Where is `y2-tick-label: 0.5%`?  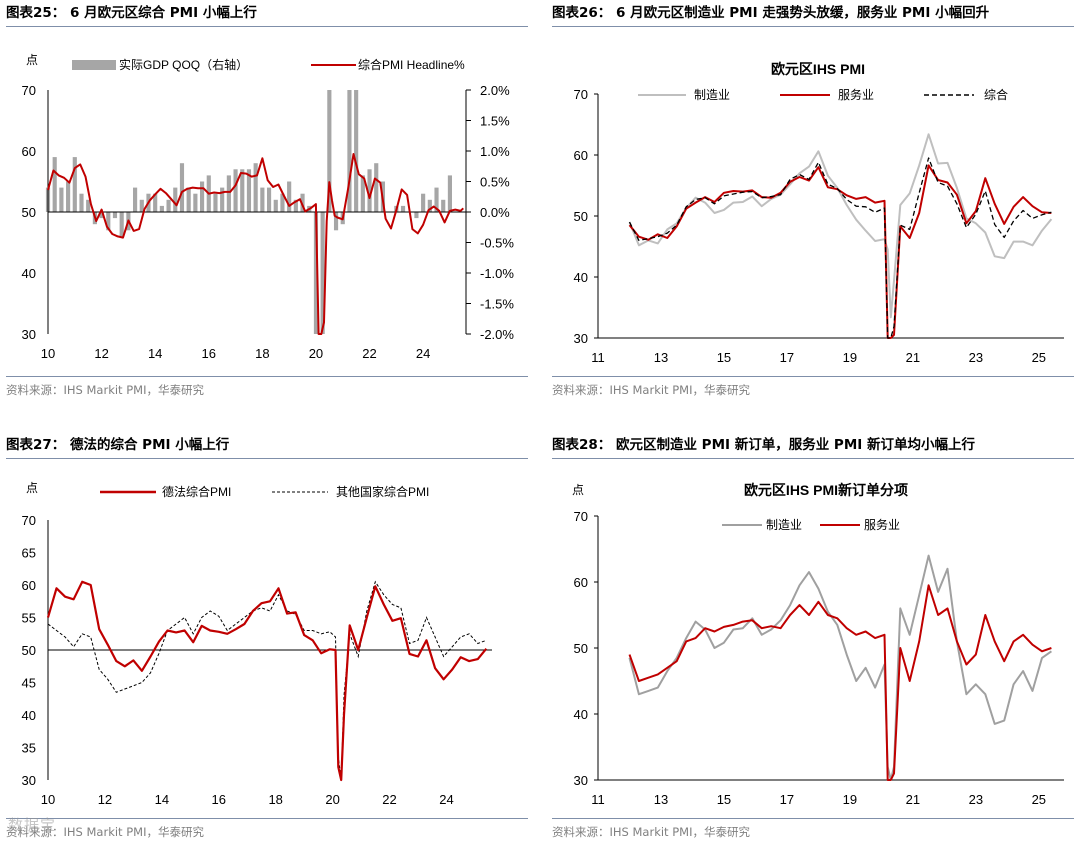
y2-tick-label: 0.5% is located at coordinates (495, 182).